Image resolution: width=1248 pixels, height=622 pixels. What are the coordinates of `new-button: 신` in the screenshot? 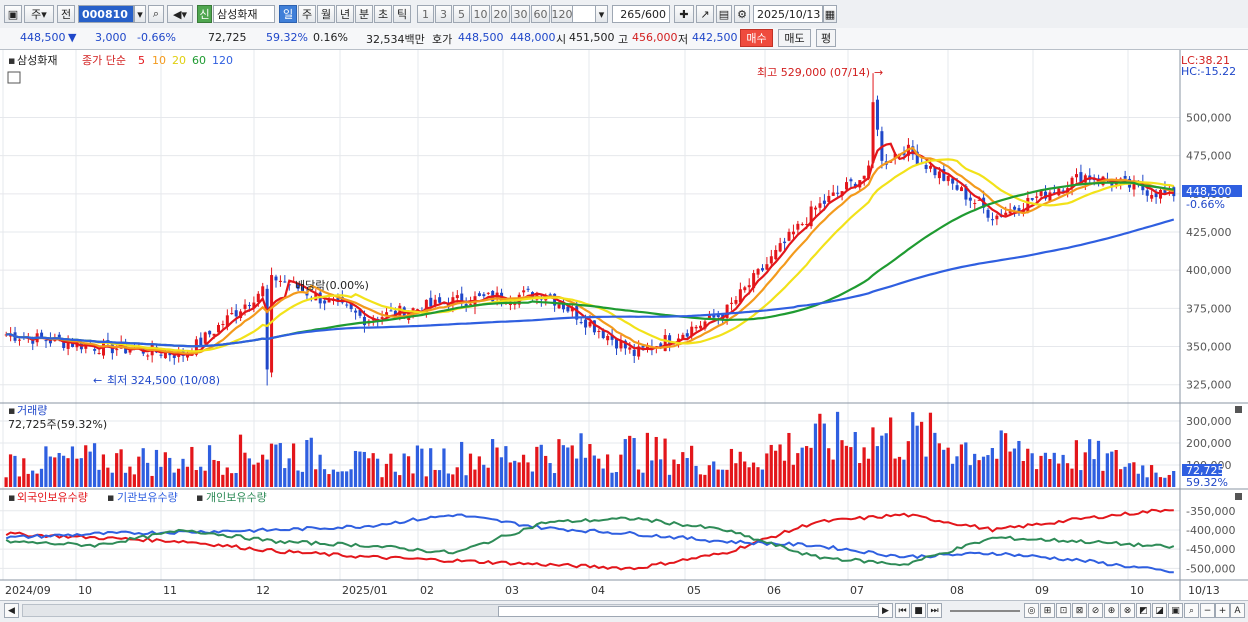 It's located at (204, 14).